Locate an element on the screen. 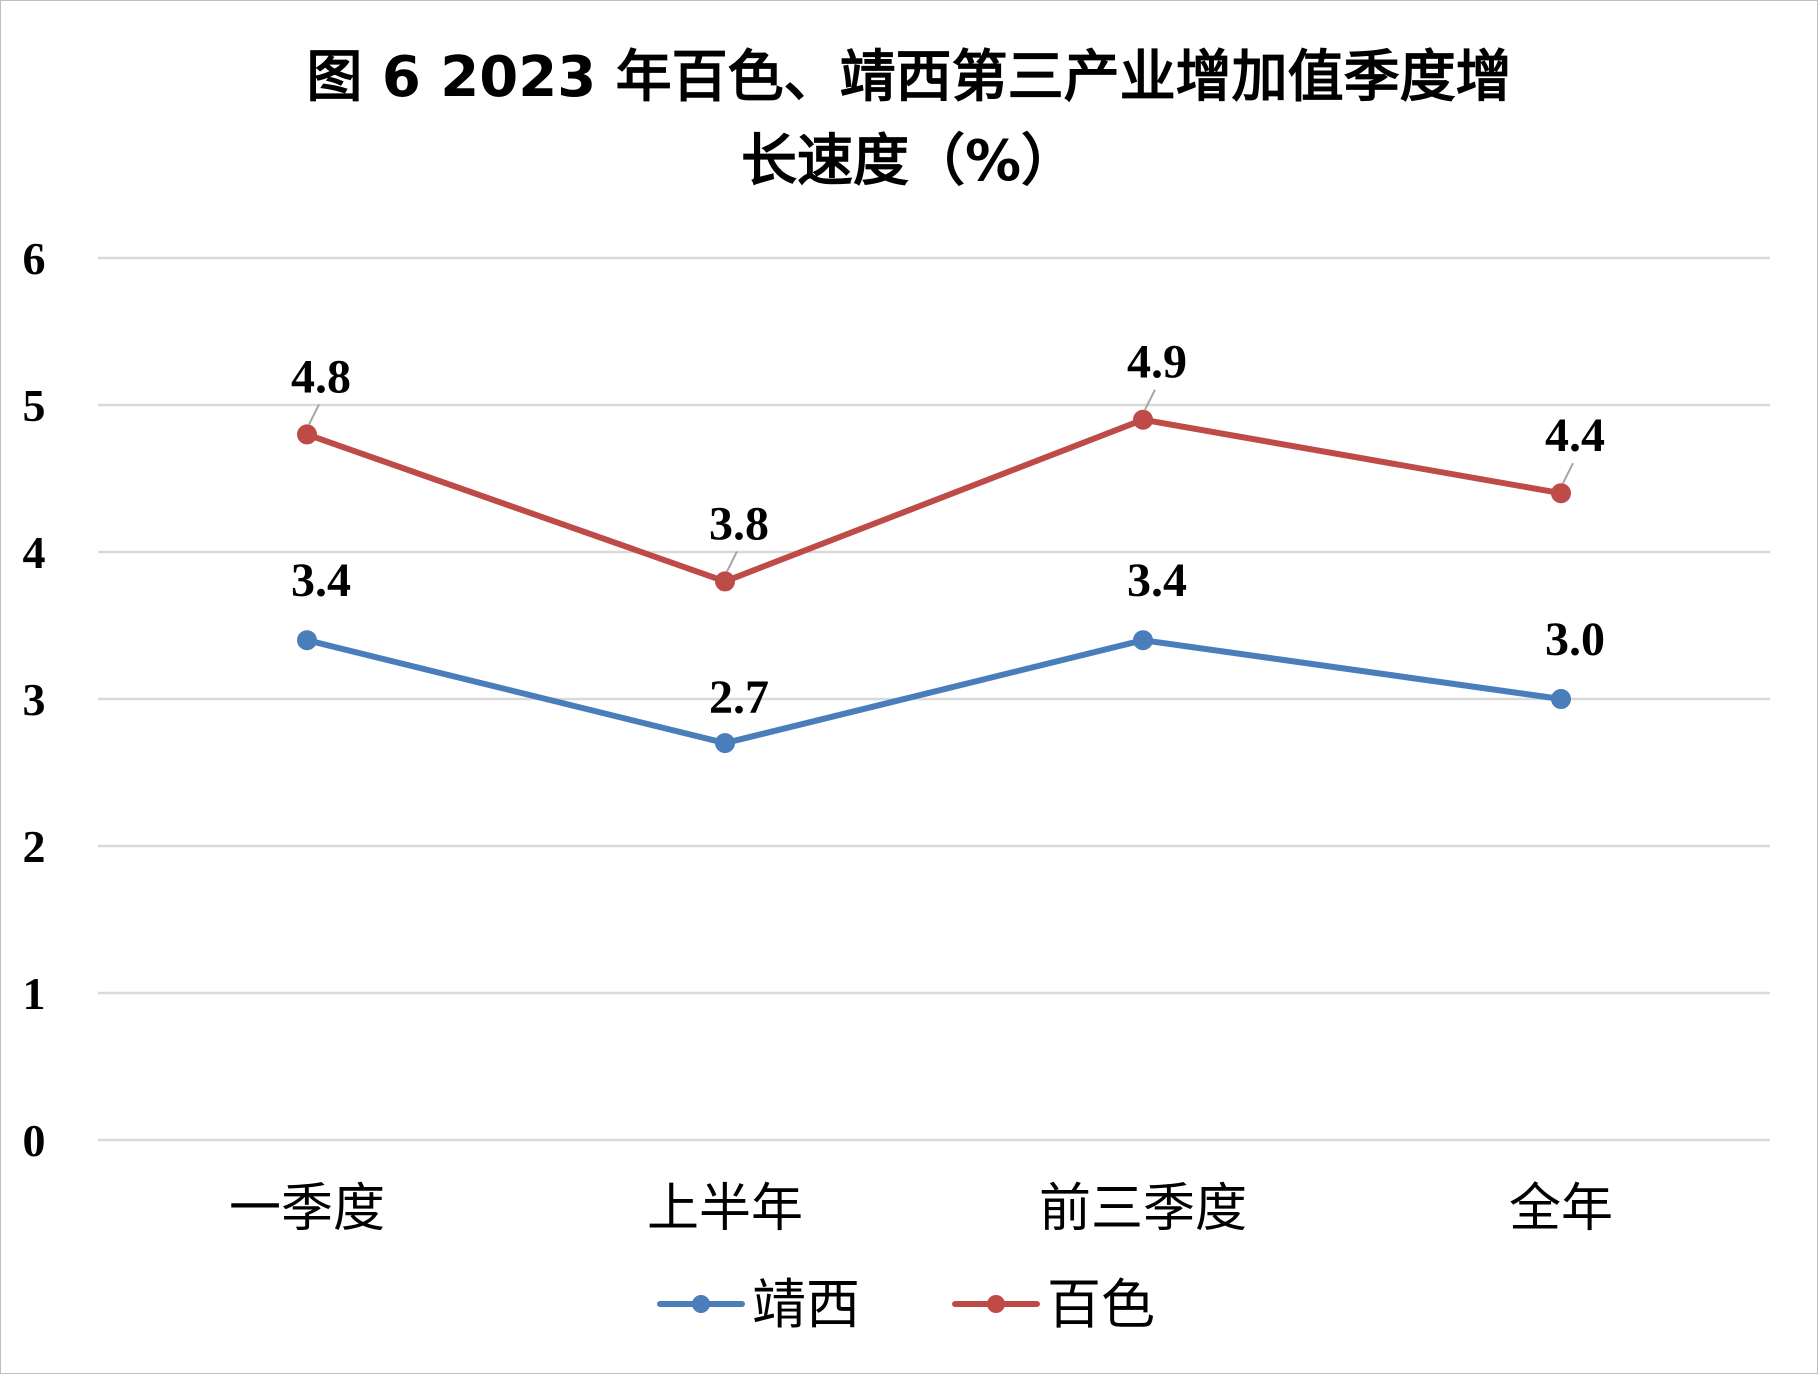 Image resolution: width=1818 pixels, height=1374 pixels. x-category-label: 一季度 is located at coordinates (307, 1209).